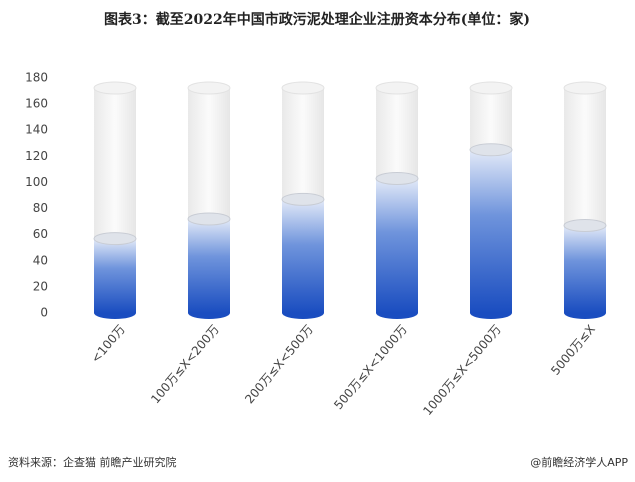 This screenshot has width=635, height=482. Describe the element at coordinates (40, 286) in the screenshot. I see `y-tick-label: 20` at that location.